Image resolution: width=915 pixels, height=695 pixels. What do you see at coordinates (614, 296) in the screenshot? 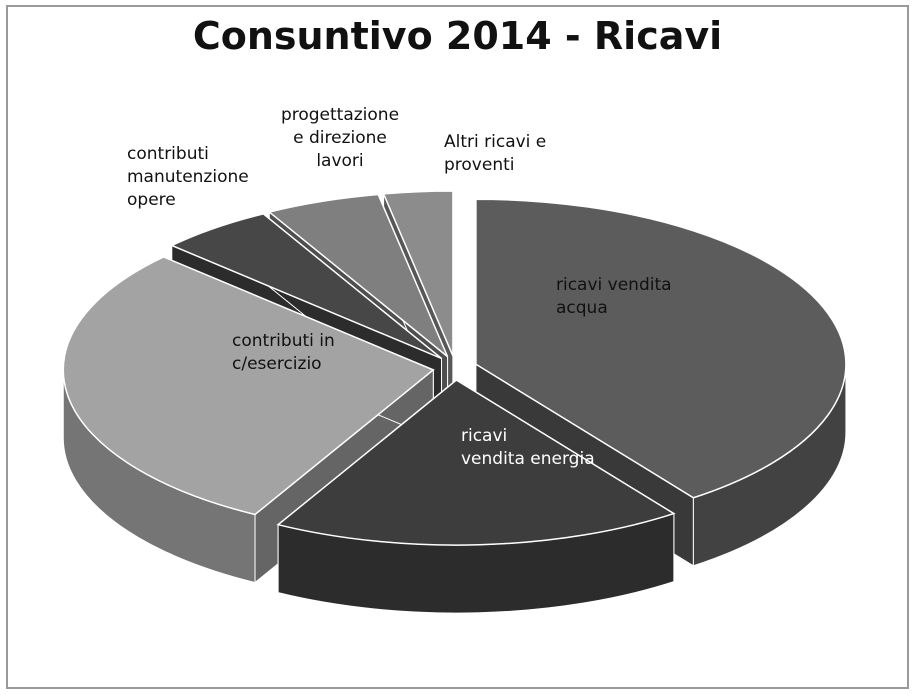
I see `slice-label-ricavi-vendita-acqua: ricavi vendita acqua` at bounding box center [614, 296].